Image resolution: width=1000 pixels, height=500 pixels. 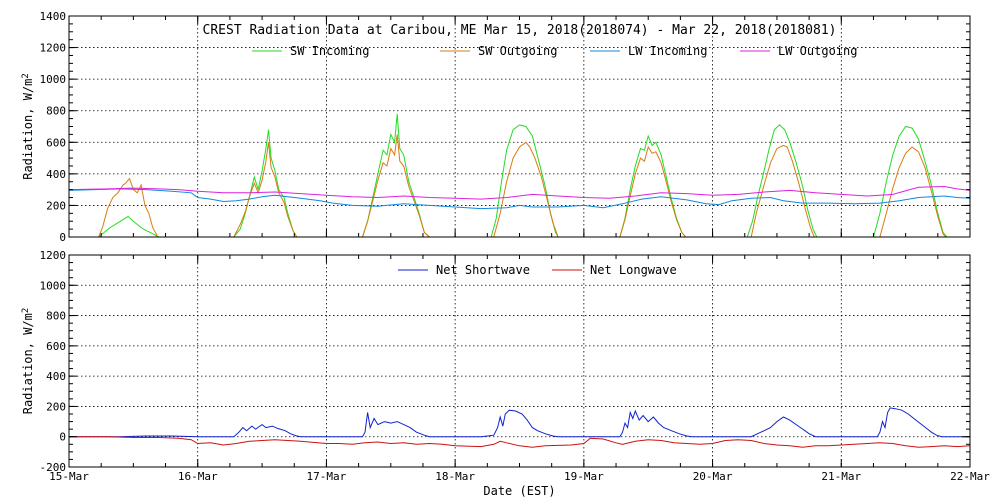 I want to click on series-line-lw-incoming, so click(x=519, y=199).